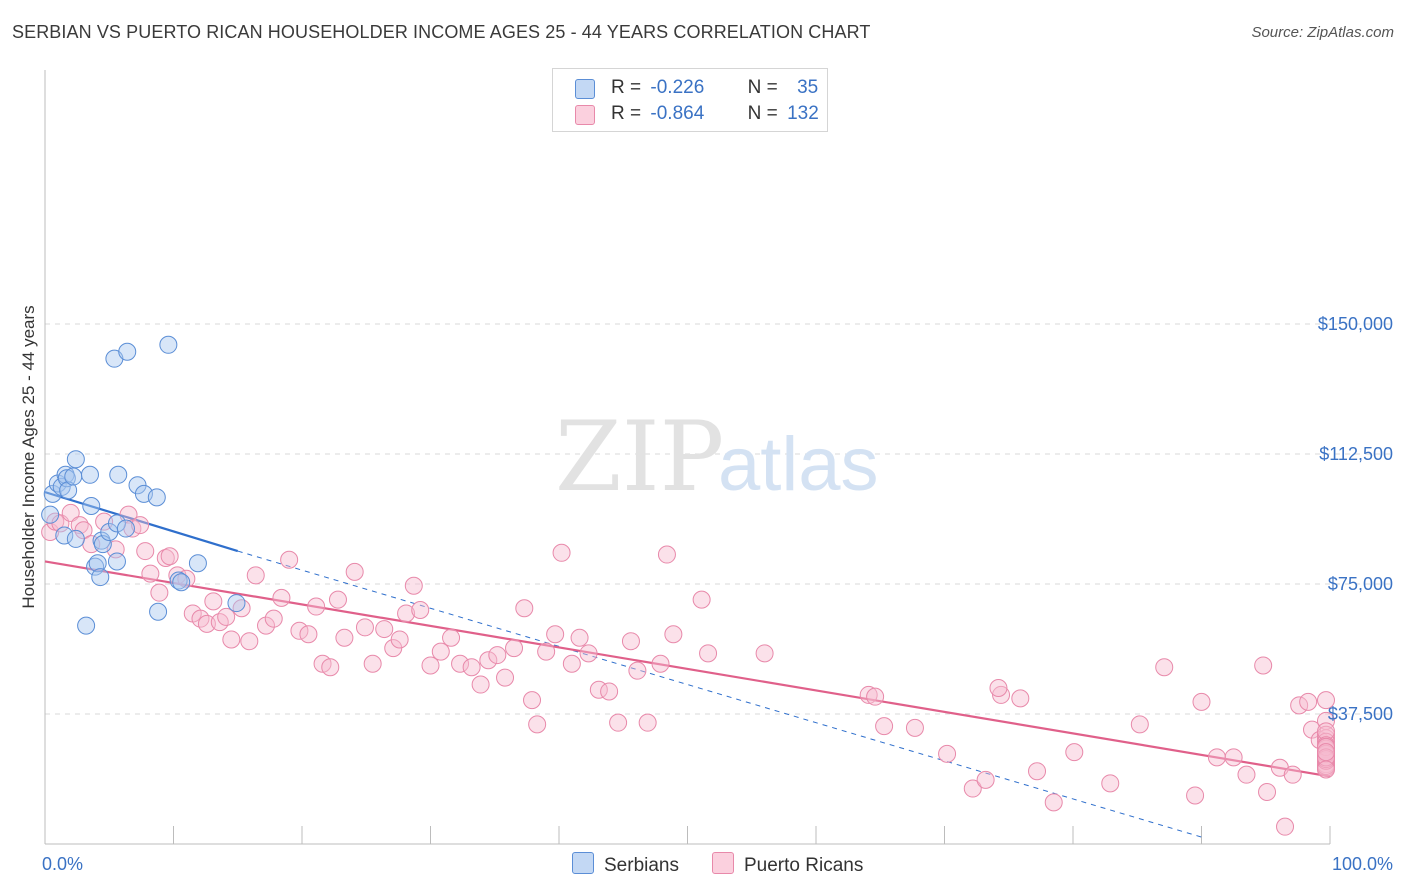 This screenshot has height=892, width=1406. What do you see at coordinates (28, 456) in the screenshot?
I see `y-axis-title: Householder Income Ages 25 - 44 years` at bounding box center [28, 456].